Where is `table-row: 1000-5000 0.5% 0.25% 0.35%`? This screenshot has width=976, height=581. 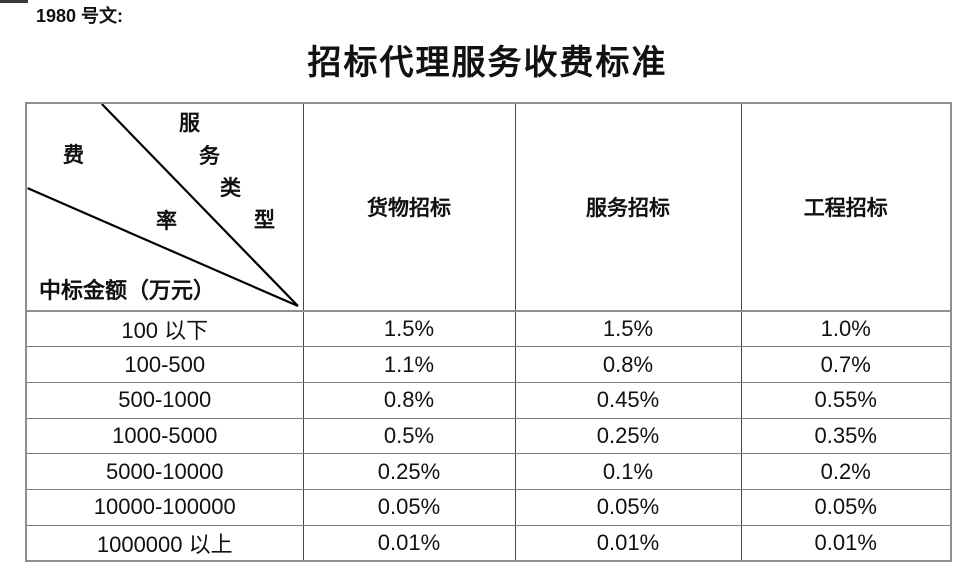 table-row: 1000-5000 0.5% 0.25% 0.35% is located at coordinates (488, 436).